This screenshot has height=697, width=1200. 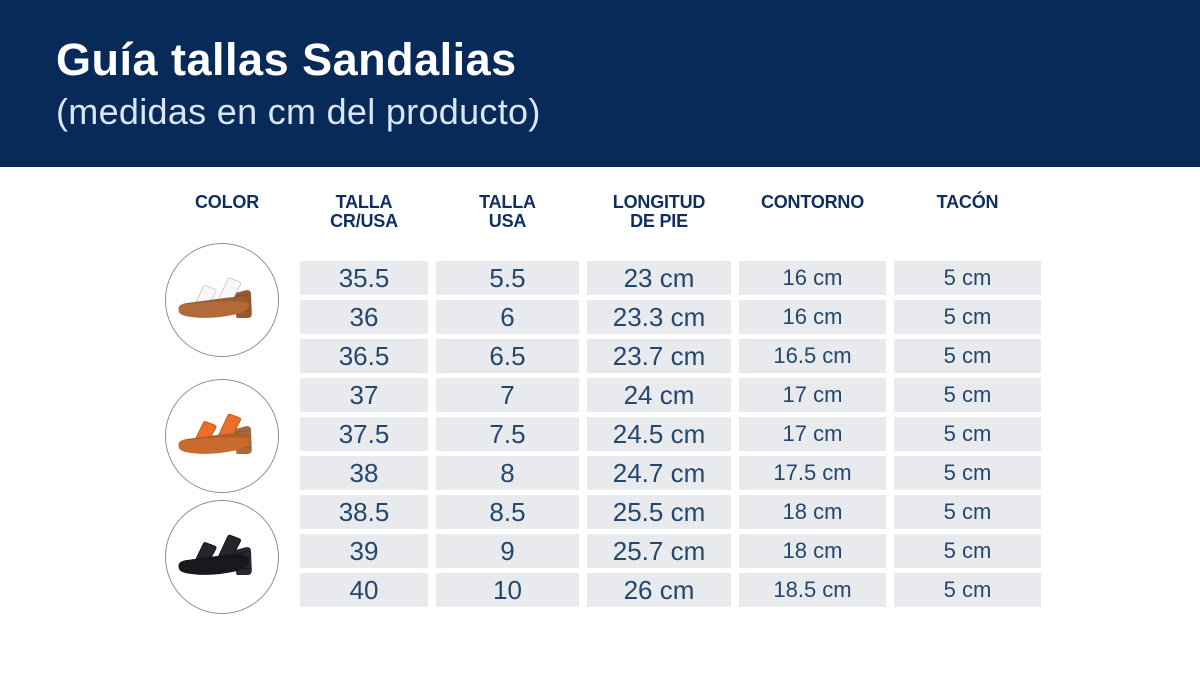 I want to click on column-header-color: COLOR, so click(x=227, y=212).